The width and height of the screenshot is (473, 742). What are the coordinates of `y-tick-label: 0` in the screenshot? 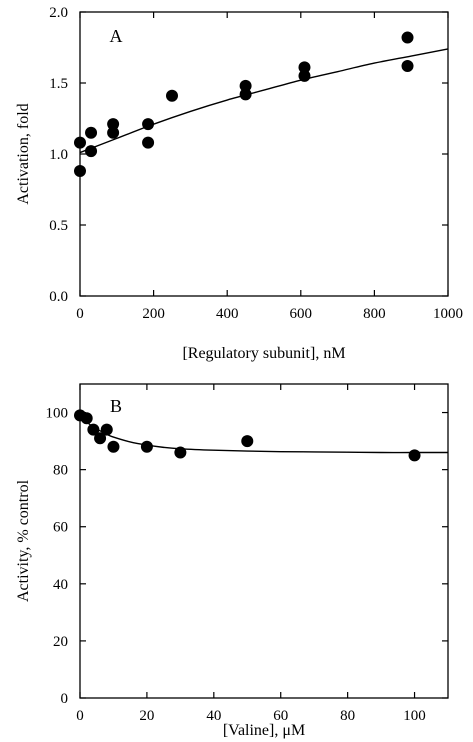 It's located at (65, 699).